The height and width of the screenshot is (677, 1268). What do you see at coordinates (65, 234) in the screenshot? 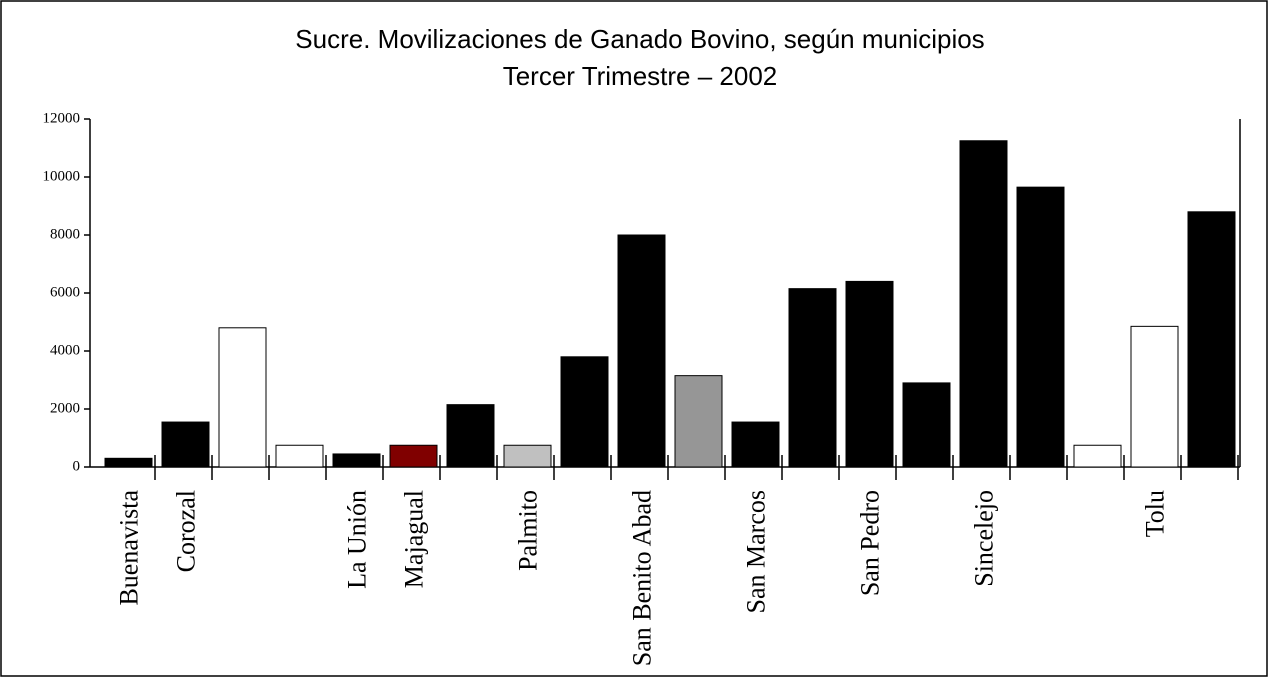
I see `y-tick-label: 8000` at bounding box center [65, 234].